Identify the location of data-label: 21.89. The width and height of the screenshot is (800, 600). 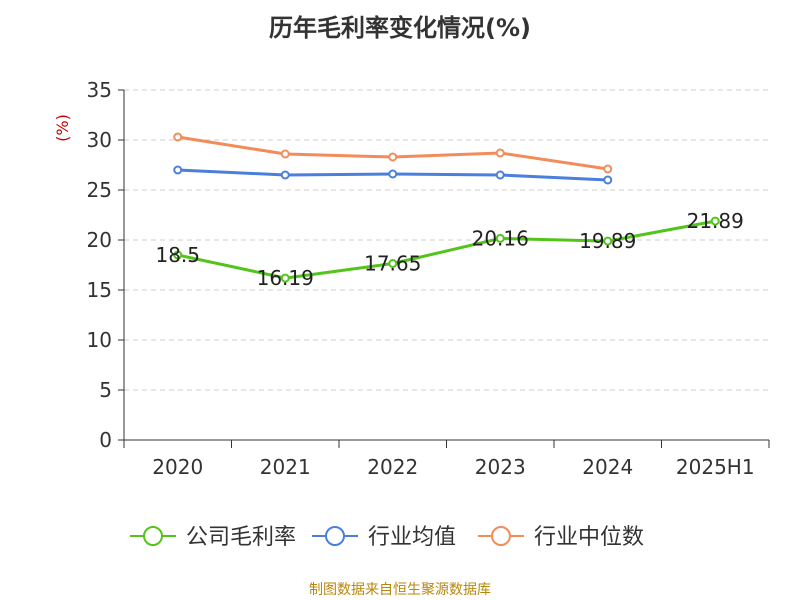
(715, 221).